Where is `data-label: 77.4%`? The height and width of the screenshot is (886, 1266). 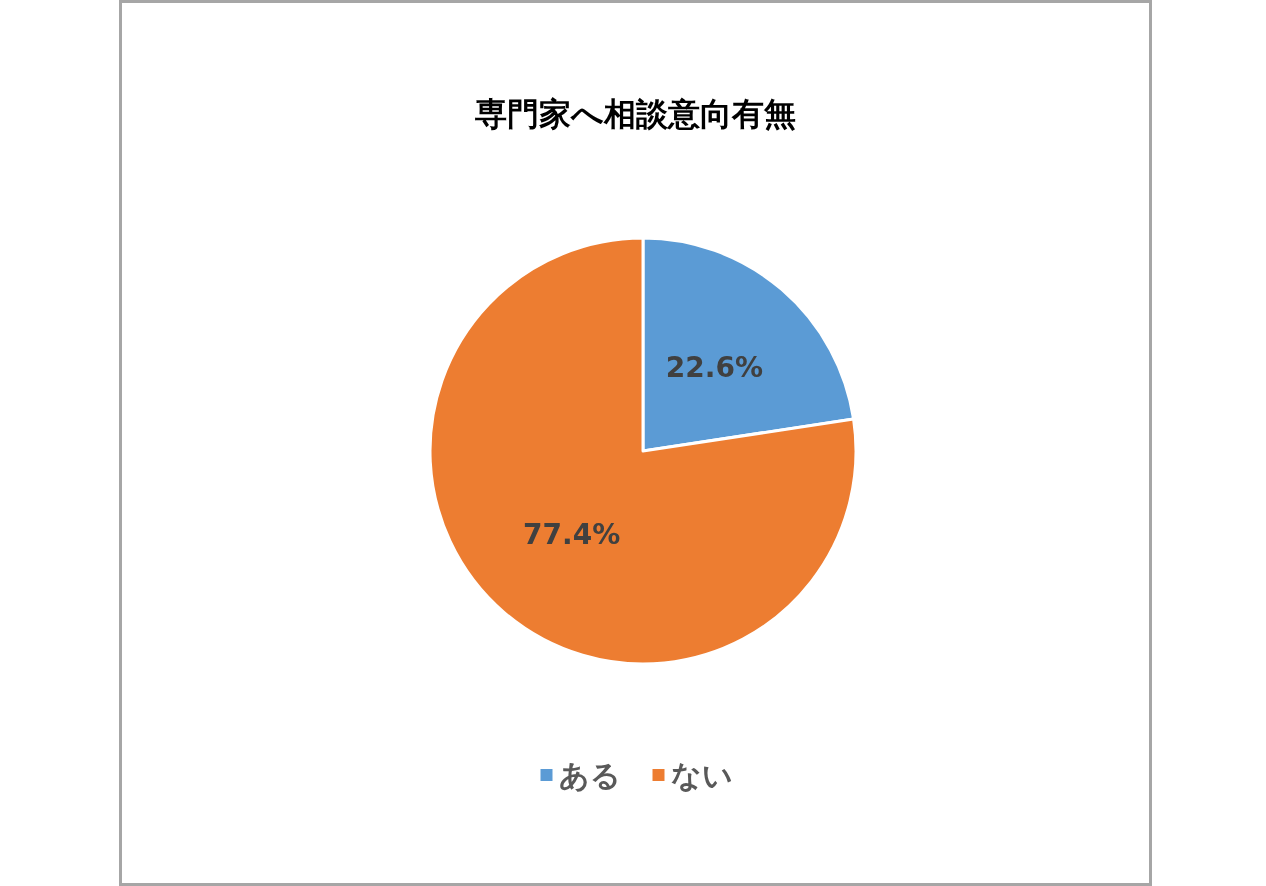 data-label: 77.4% is located at coordinates (572, 534).